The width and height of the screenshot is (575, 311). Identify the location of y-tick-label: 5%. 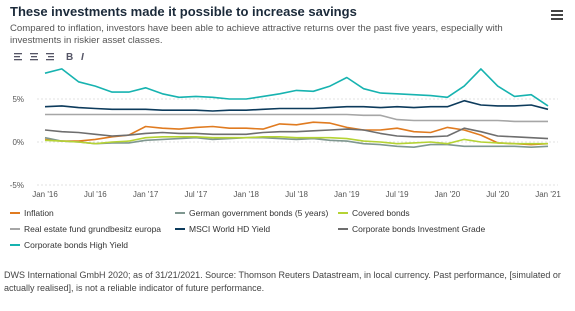
(18, 99).